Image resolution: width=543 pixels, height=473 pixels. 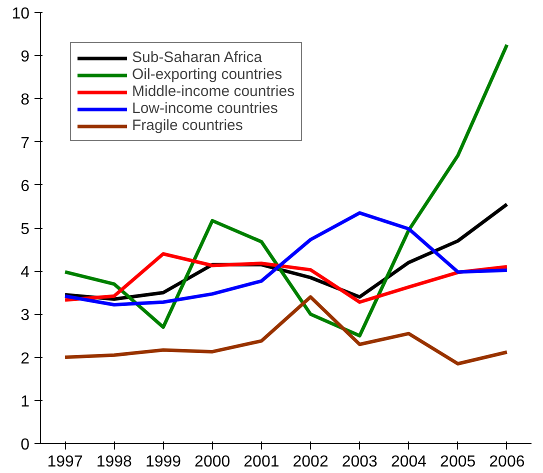 I want to click on y-tick-label: 4, so click(x=25, y=273).